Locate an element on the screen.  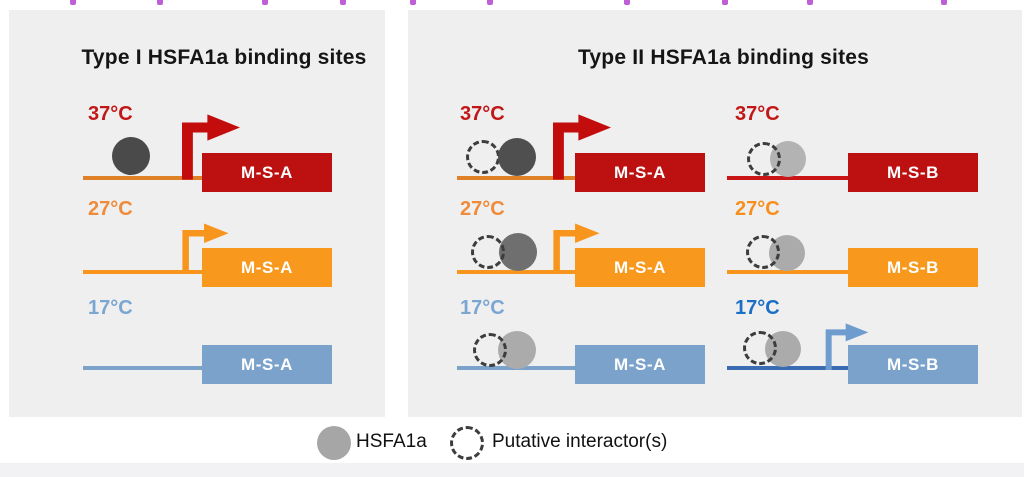
panel1-title: Type I HSFA1a binding sites is located at coordinates (224, 57).